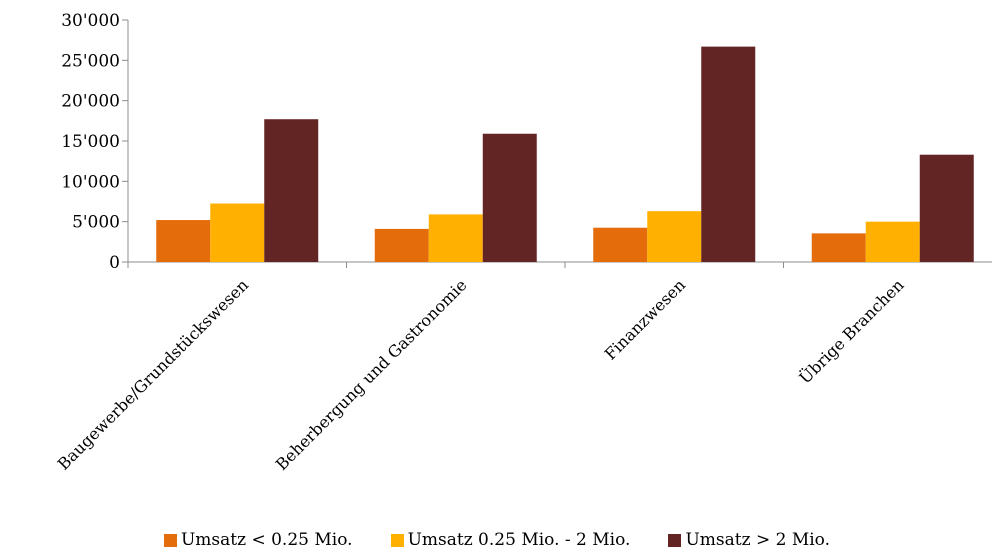 This screenshot has height=552, width=994. I want to click on legend-item-1: Umsatz < 0.25 Mio., so click(258, 540).